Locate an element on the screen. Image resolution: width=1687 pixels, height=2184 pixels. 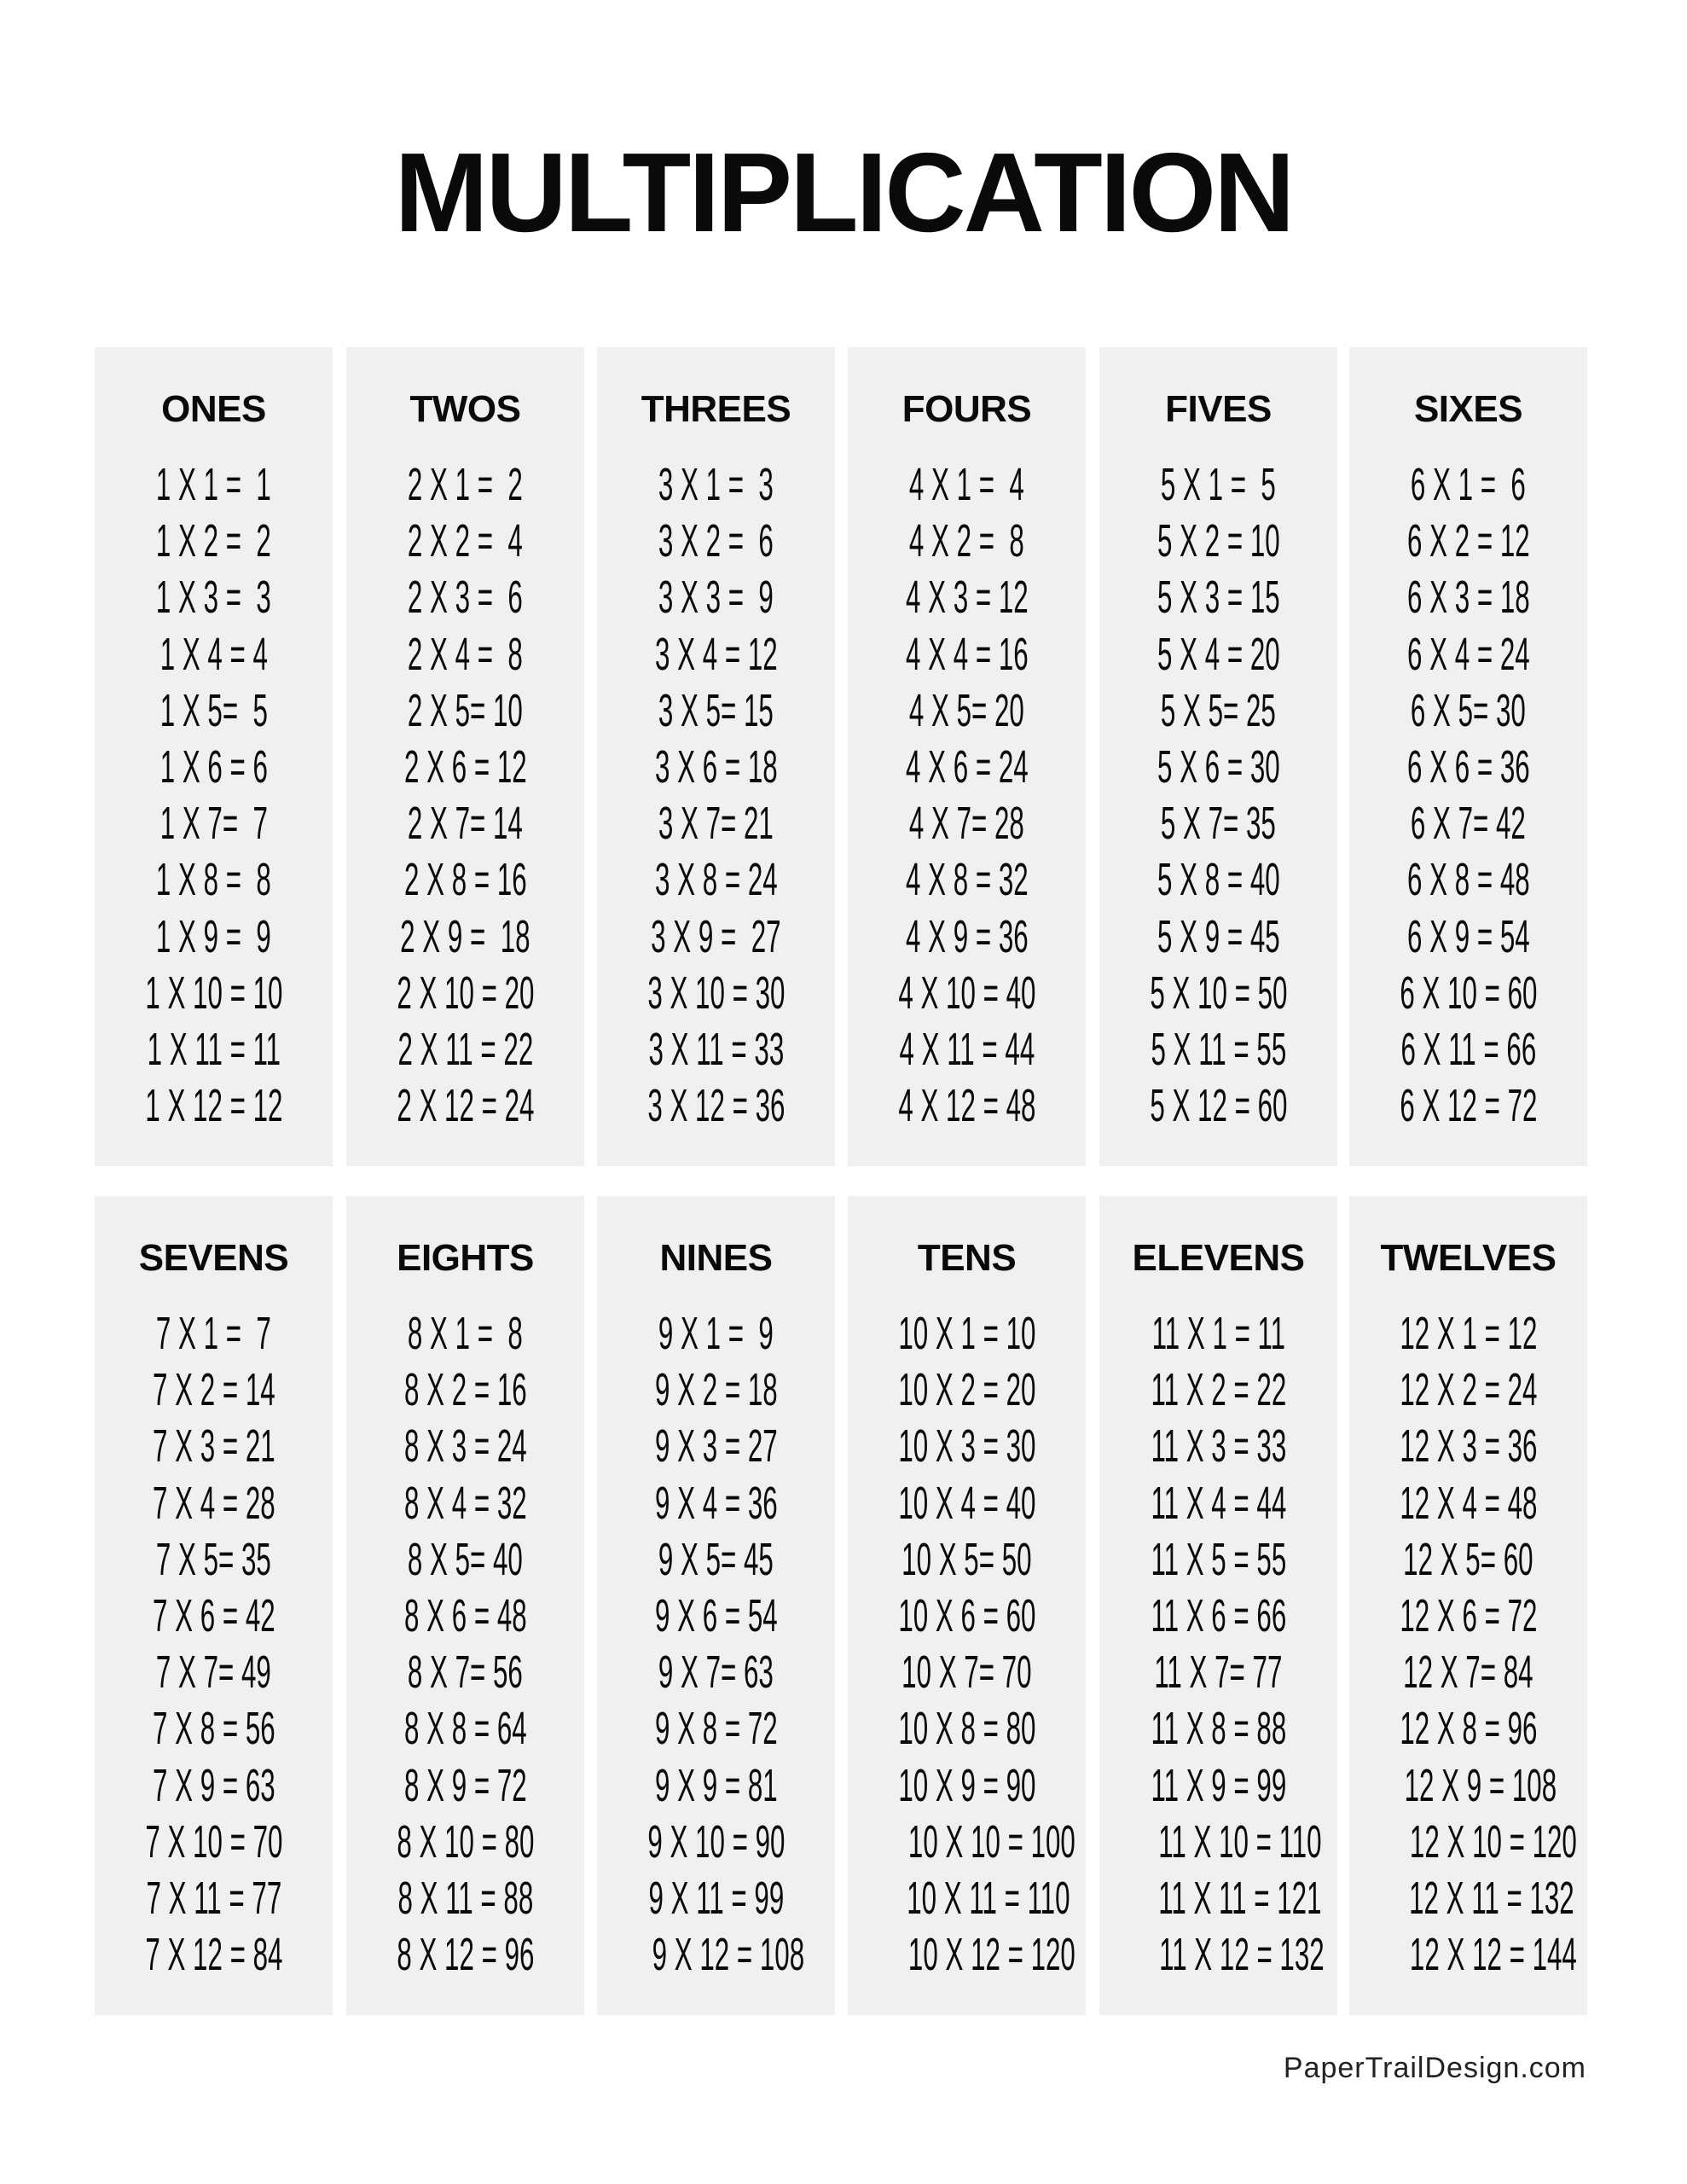
equation-row: 6 X 10 = 60 is located at coordinates (1468, 993).